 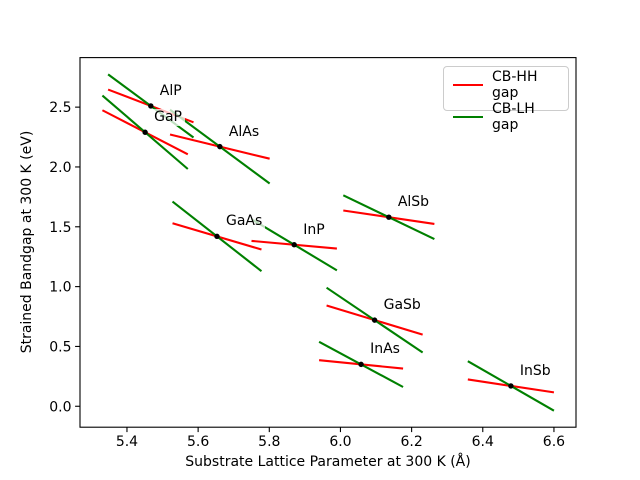 What do you see at coordinates (60, 108) in the screenshot?
I see `y-tick-label: 2.5` at bounding box center [60, 108].